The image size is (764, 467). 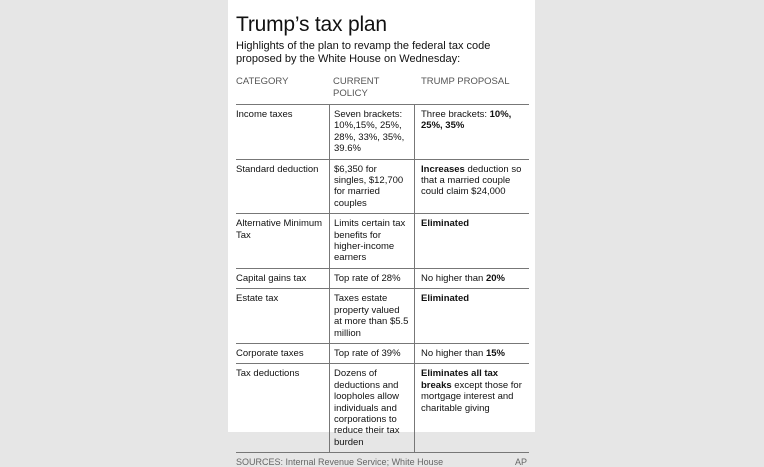 What do you see at coordinates (262, 81) in the screenshot?
I see `header-category: CATEGORY` at bounding box center [262, 81].